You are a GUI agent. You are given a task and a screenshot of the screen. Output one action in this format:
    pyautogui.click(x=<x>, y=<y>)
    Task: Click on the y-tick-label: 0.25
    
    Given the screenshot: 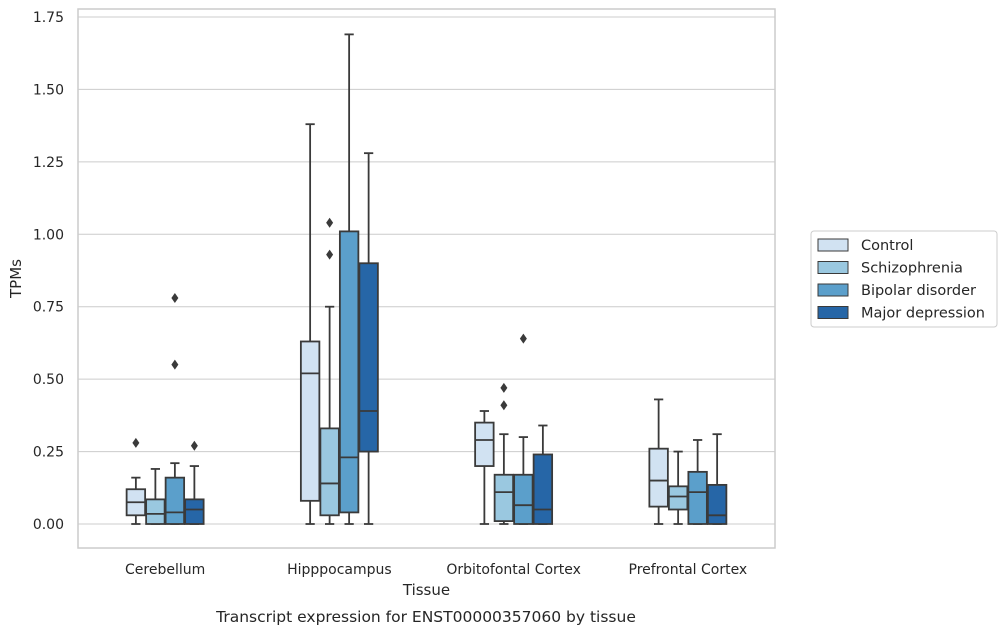 What is the action you would take?
    pyautogui.click(x=48, y=453)
    